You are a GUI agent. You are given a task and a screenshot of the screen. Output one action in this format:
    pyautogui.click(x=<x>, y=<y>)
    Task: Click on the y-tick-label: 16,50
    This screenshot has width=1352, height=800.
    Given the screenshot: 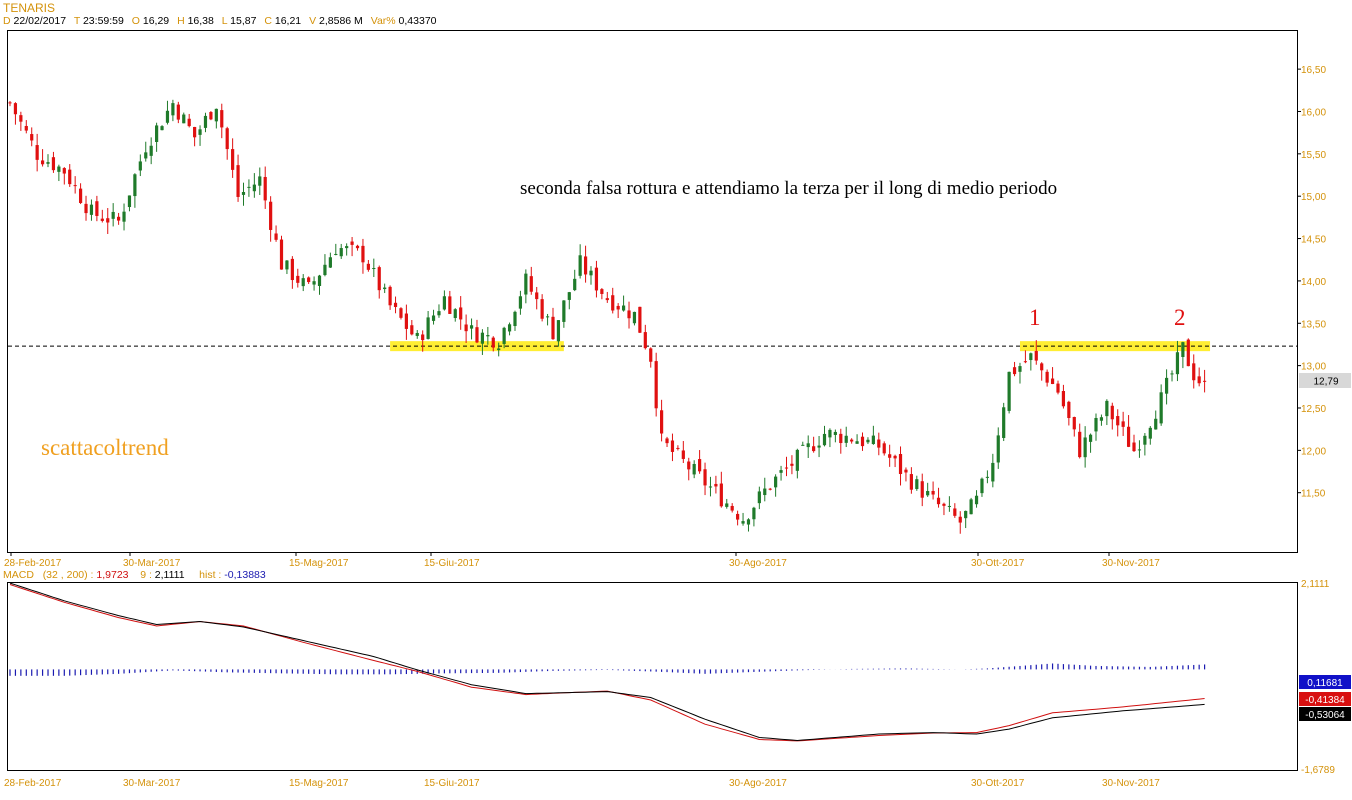 What is the action you would take?
    pyautogui.click(x=1313, y=70)
    